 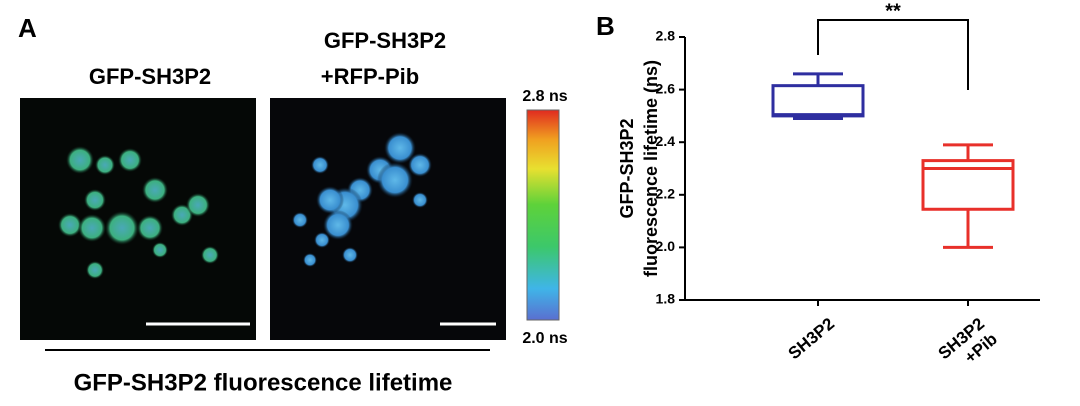 What do you see at coordinates (651, 168) in the screenshot?
I see `y-axis-label: fluorescence lifetime (ns)` at bounding box center [651, 168].